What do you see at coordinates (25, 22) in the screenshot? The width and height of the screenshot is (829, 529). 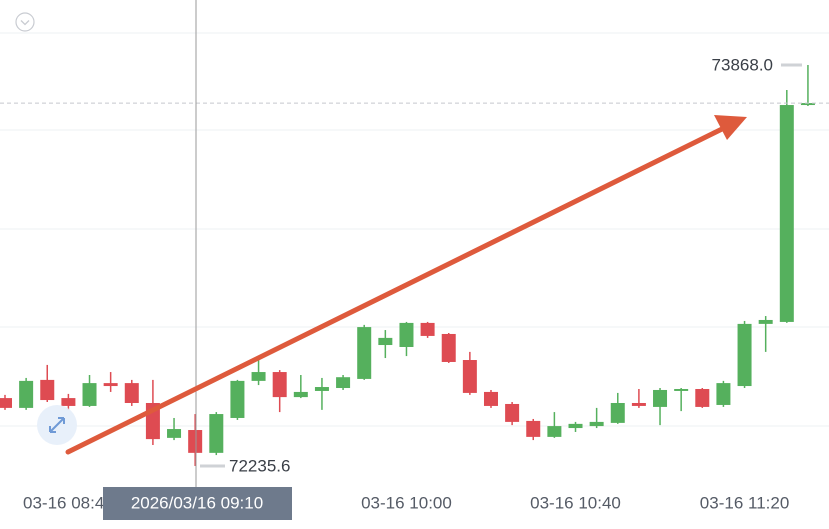 I see `collapse-button` at bounding box center [25, 22].